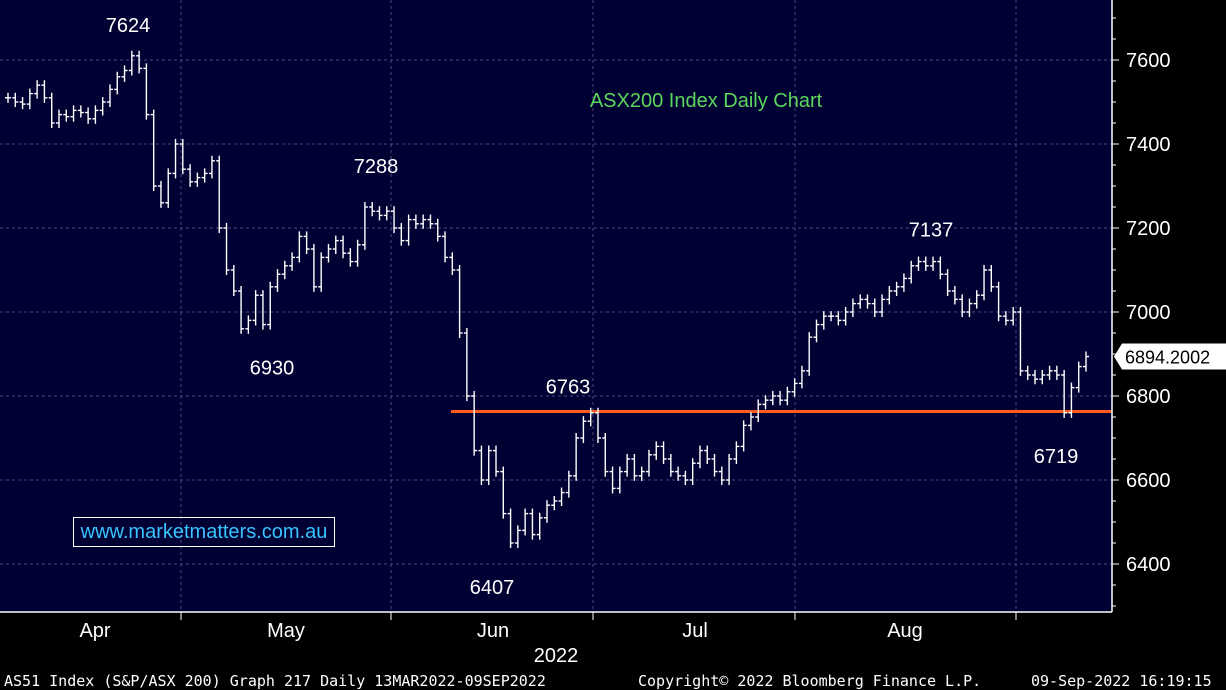 Image resolution: width=1226 pixels, height=690 pixels. Describe the element at coordinates (1148, 145) in the screenshot. I see `y-tick-label: 7400` at that location.